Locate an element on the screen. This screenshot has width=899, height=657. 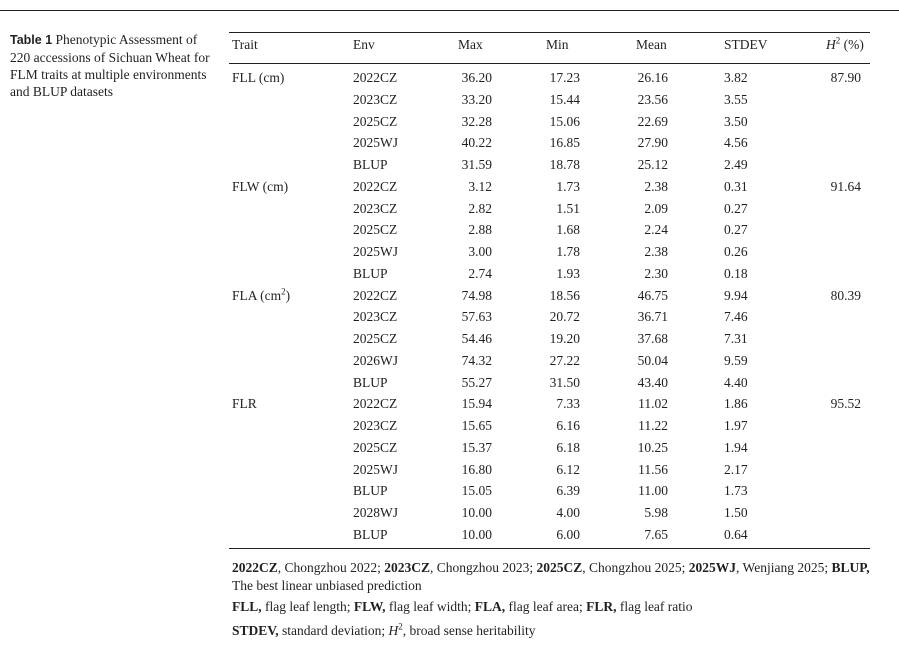
cell-stdev: 2.49 is located at coordinates (736, 164).